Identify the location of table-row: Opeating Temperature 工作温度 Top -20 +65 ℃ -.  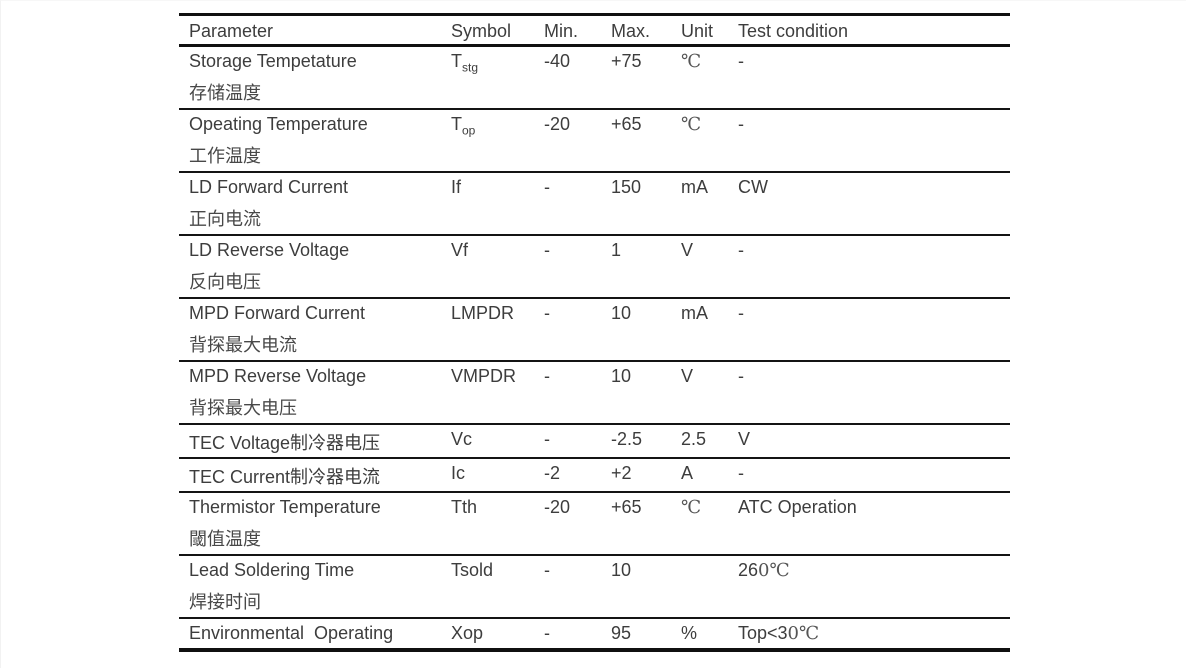
(594, 140).